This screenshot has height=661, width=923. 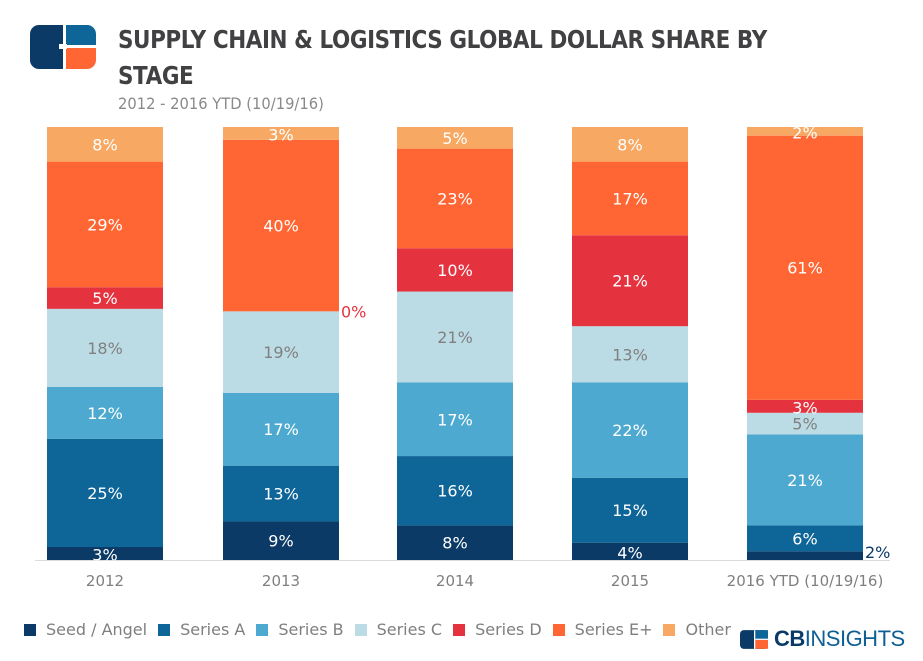 I want to click on data-label: 16%, so click(x=455, y=491).